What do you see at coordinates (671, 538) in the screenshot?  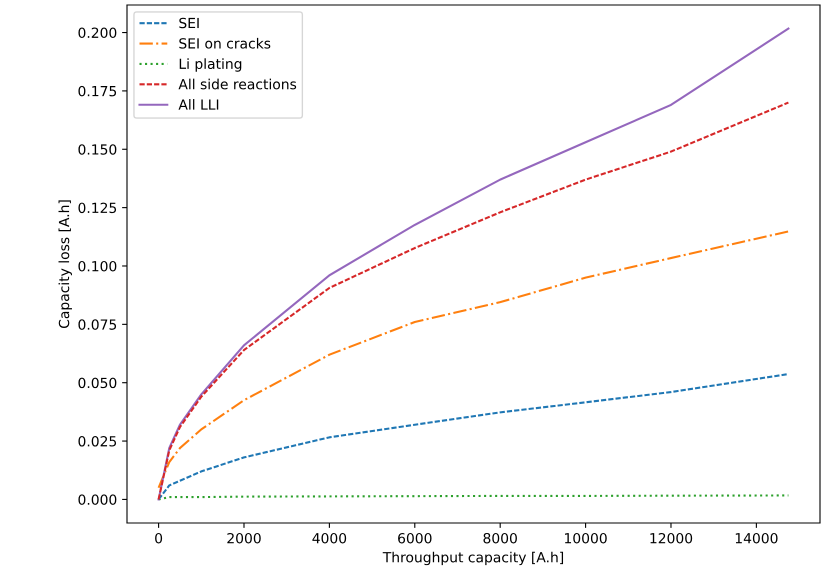 I see `x-tick-label: 12000` at bounding box center [671, 538].